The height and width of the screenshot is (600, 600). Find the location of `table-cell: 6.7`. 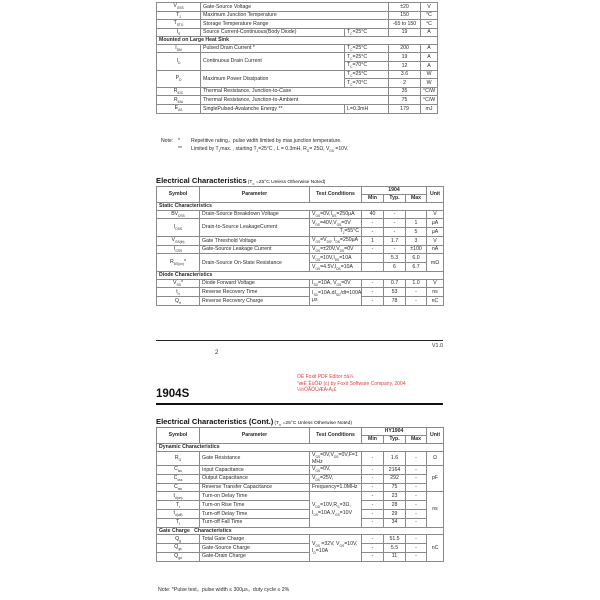

table-cell: 6.7 is located at coordinates (416, 267).